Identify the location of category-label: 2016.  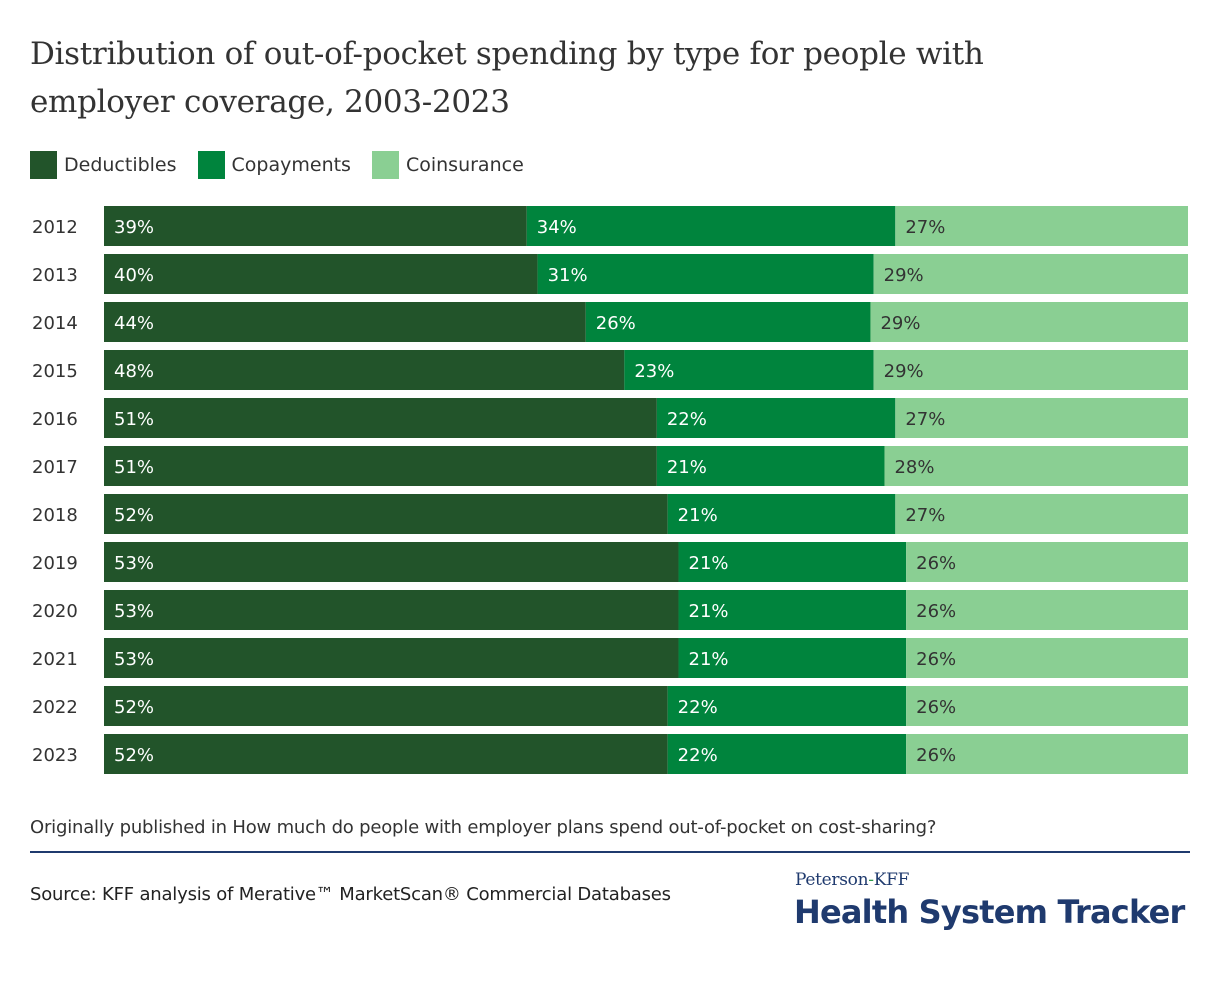
(55, 419).